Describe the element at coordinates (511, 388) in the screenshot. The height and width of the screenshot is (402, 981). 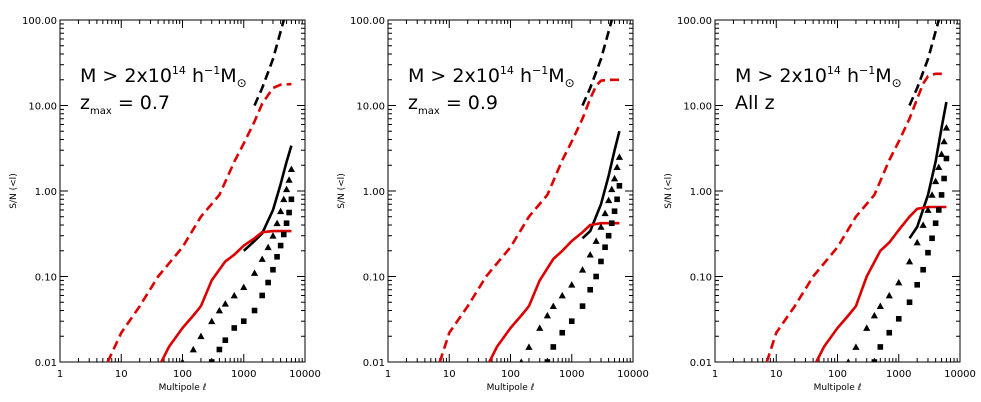
I see `x-axis-title: Multipole ℓ` at that location.